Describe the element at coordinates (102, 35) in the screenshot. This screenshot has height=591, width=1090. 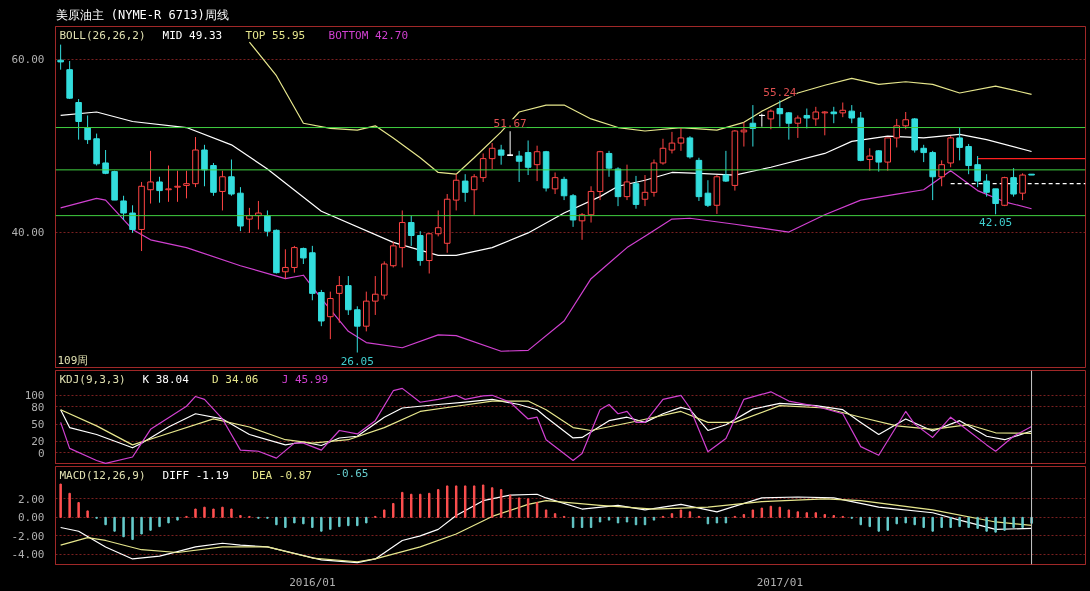
I see `legend-title: BOLL(26,26,2)` at that location.